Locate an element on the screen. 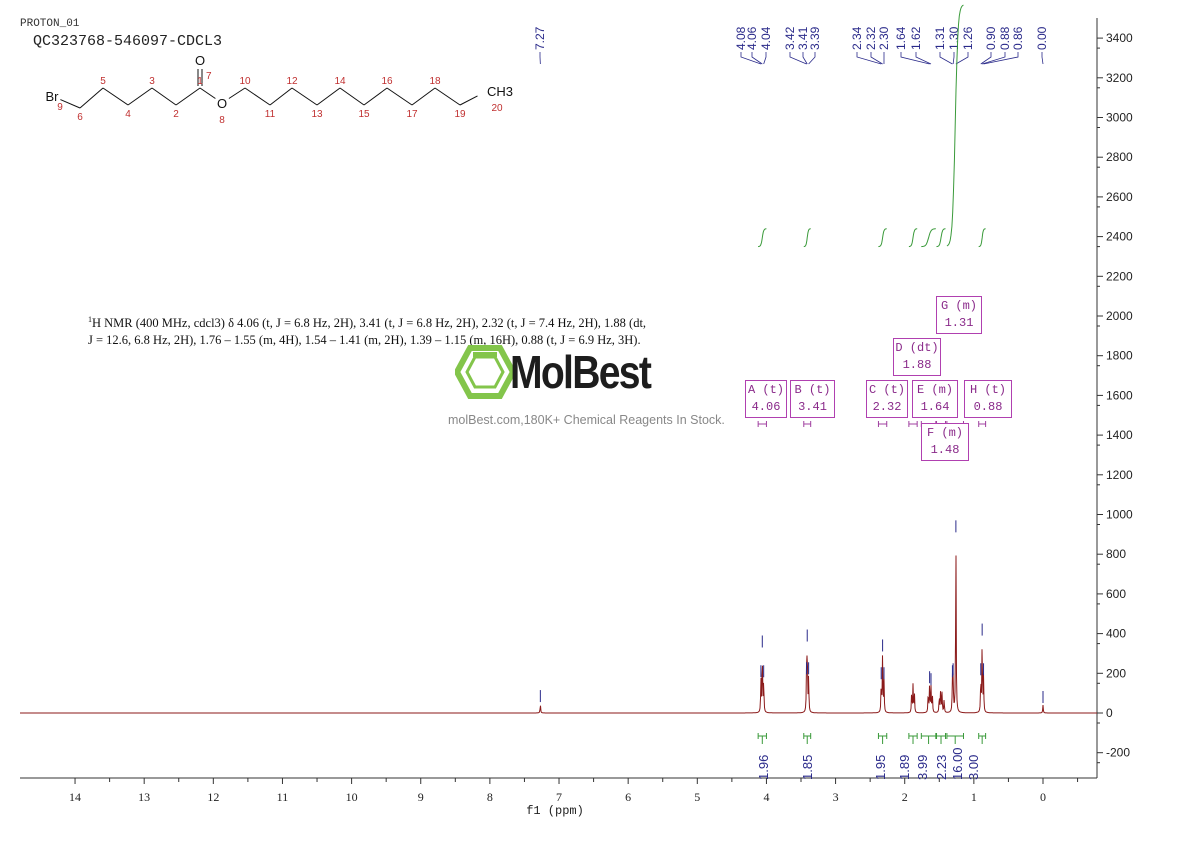 This screenshot has width=1190, height=841. x-tick-label: 3 is located at coordinates (836, 797).